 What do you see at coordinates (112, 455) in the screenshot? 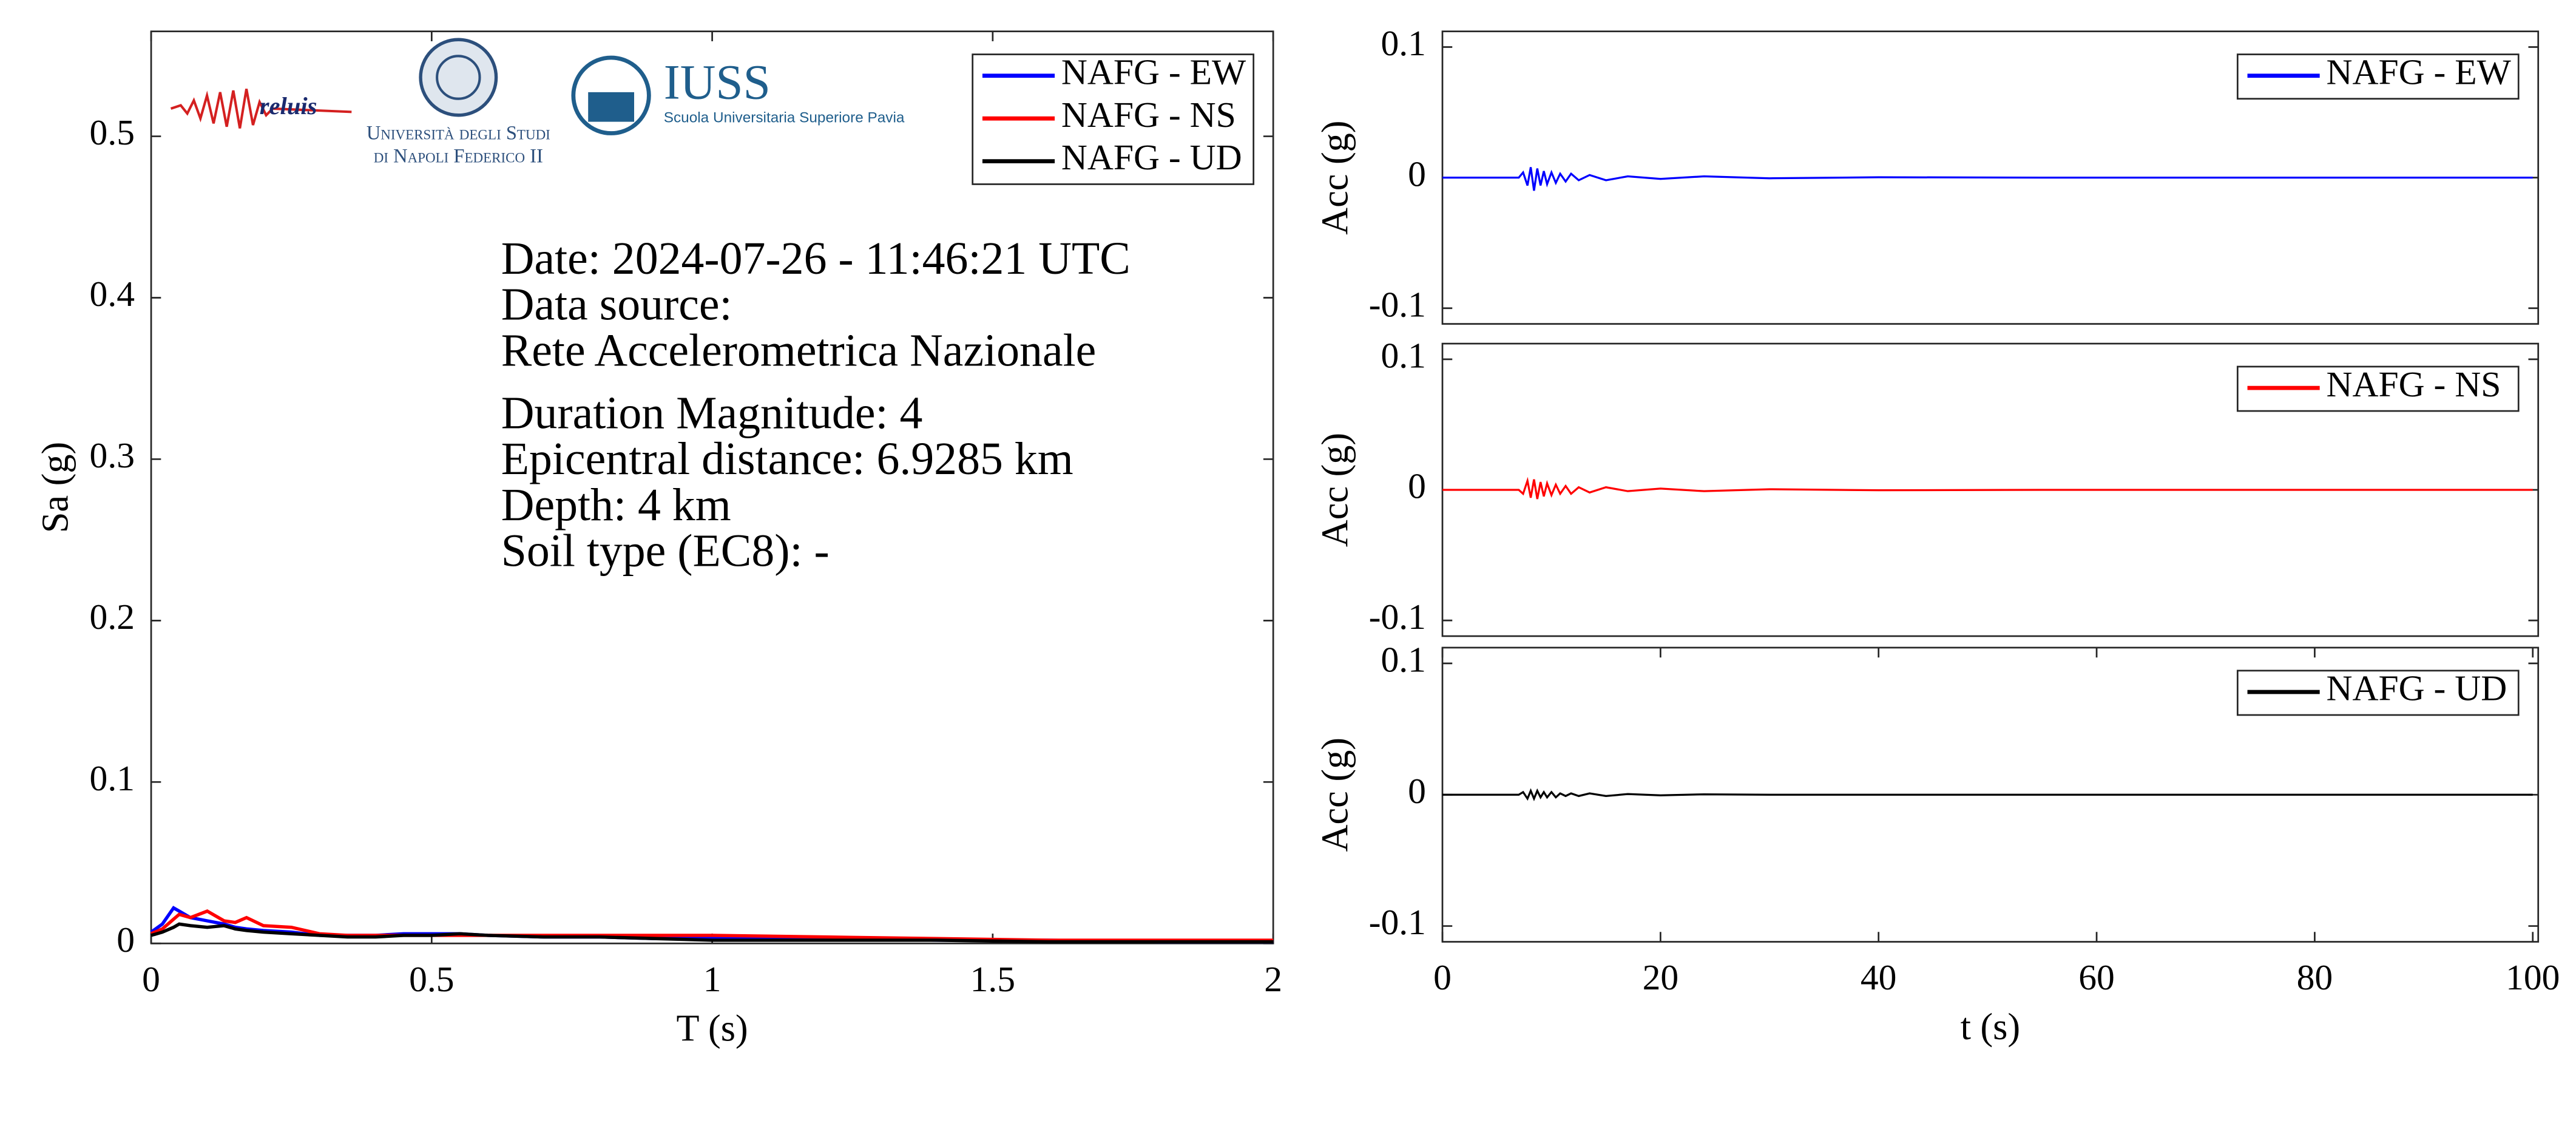
I see `y-tick-label: 0.3` at bounding box center [112, 455].